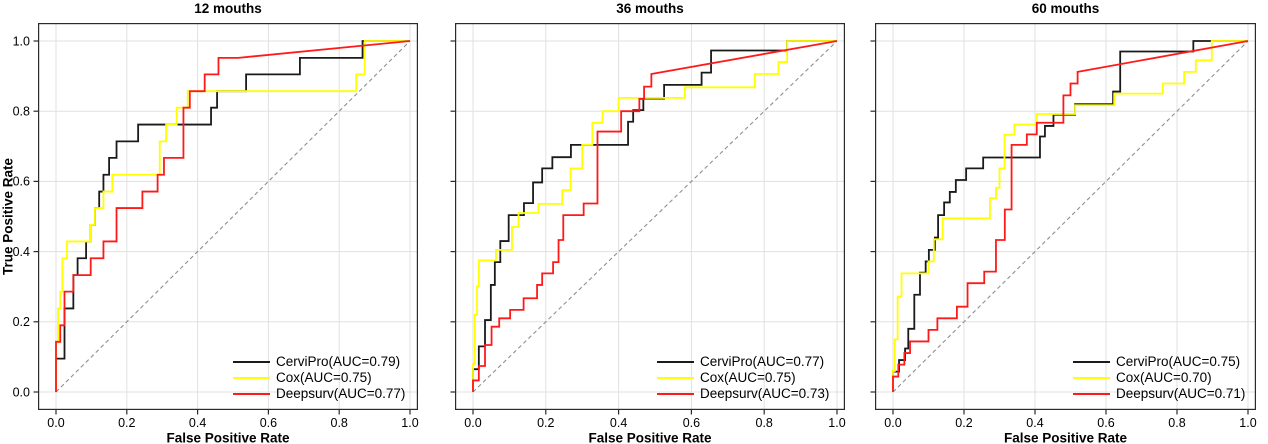 Image resolution: width=1268 pixels, height=444 pixels. Describe the element at coordinates (1164, 377) in the screenshot. I see `legend-label: Cox(AUC=0.70)` at that location.